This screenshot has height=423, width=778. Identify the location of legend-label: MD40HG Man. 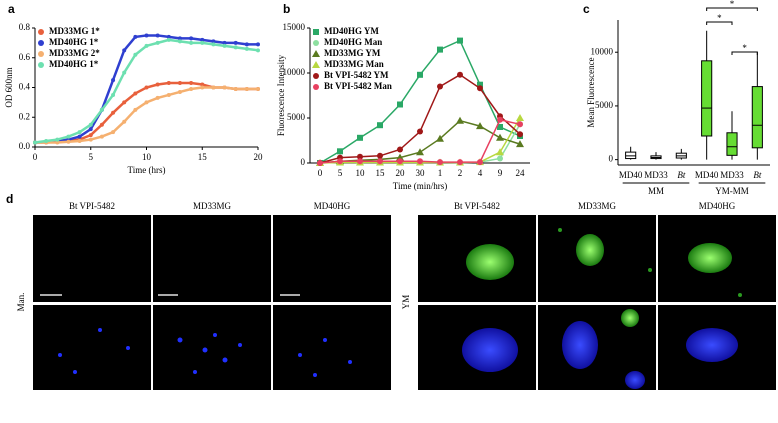
(353, 42).